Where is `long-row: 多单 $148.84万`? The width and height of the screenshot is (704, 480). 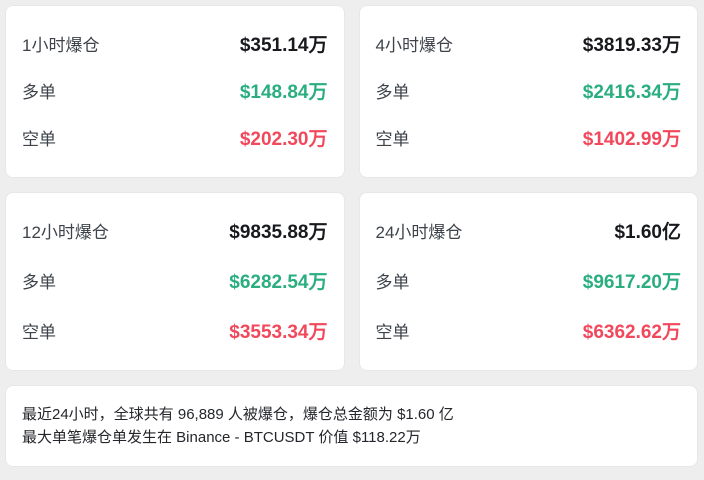 long-row: 多单 $148.84万 is located at coordinates (175, 90).